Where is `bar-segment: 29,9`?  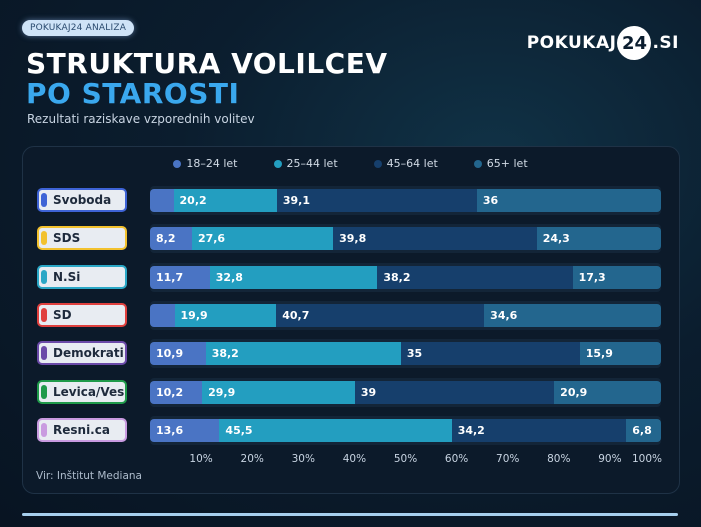 bar-segment: 29,9 is located at coordinates (278, 392).